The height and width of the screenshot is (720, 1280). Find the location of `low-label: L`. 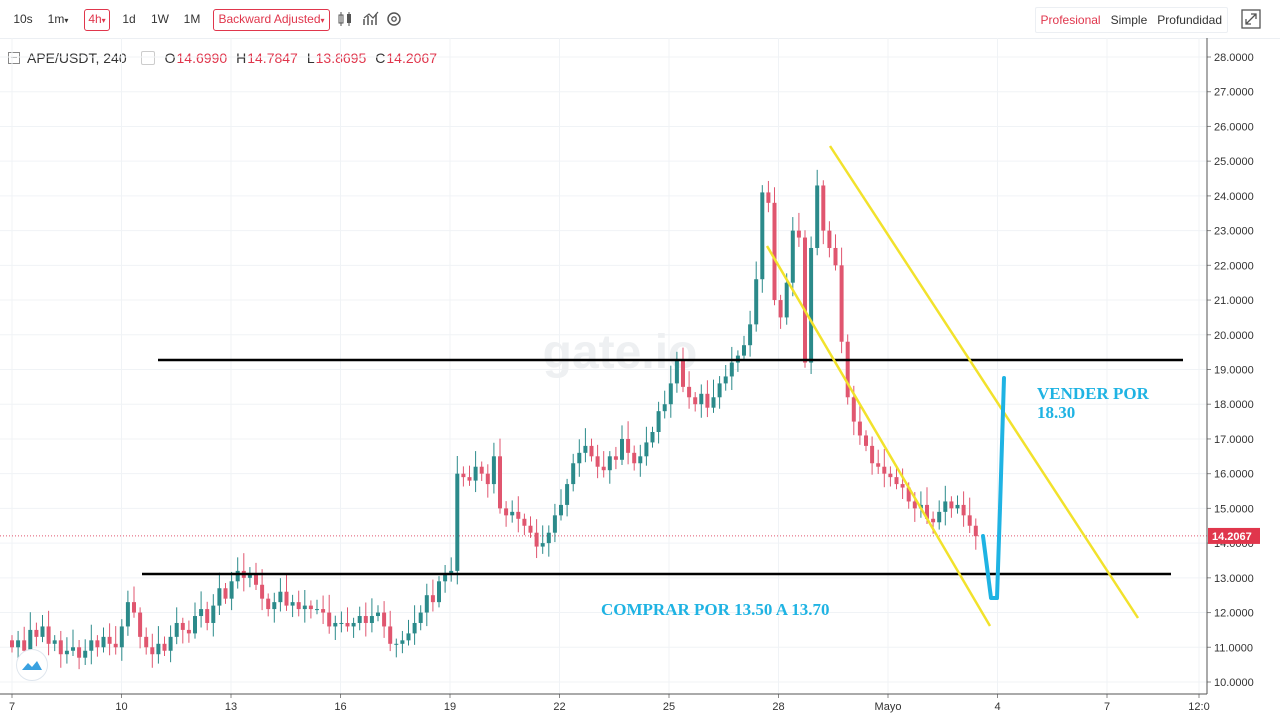

low-label: L is located at coordinates (310, 58).